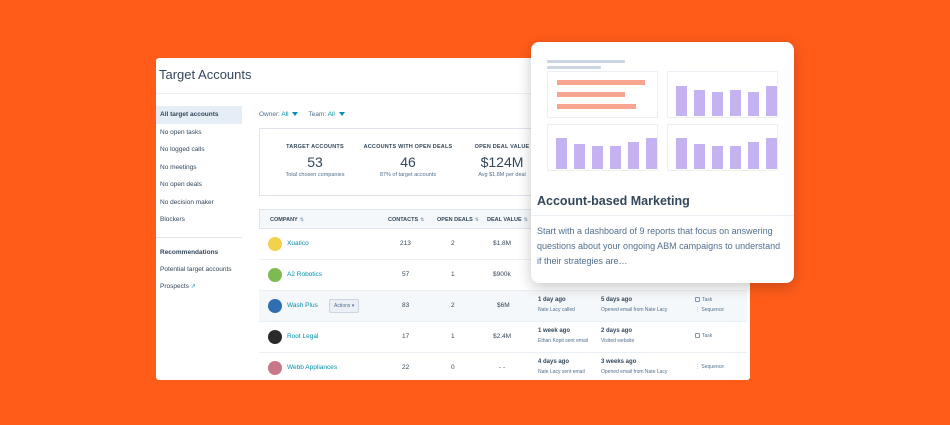 The width and height of the screenshot is (950, 425). What do you see at coordinates (554, 362) in the screenshot?
I see `last-activity-time: 4 days ago` at bounding box center [554, 362].